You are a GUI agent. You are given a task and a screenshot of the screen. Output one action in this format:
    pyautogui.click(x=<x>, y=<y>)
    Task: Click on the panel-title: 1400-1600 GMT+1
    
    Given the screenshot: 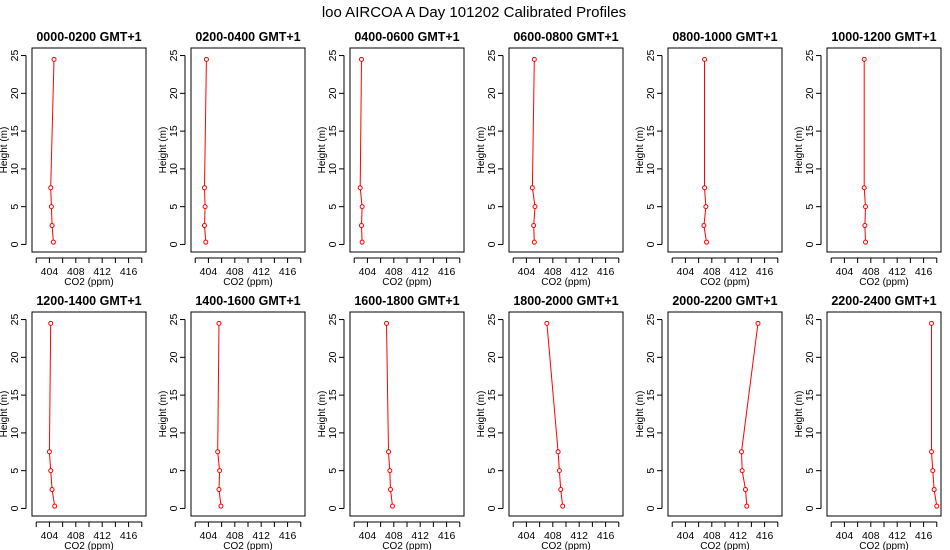 What is the action you would take?
    pyautogui.click(x=247, y=301)
    